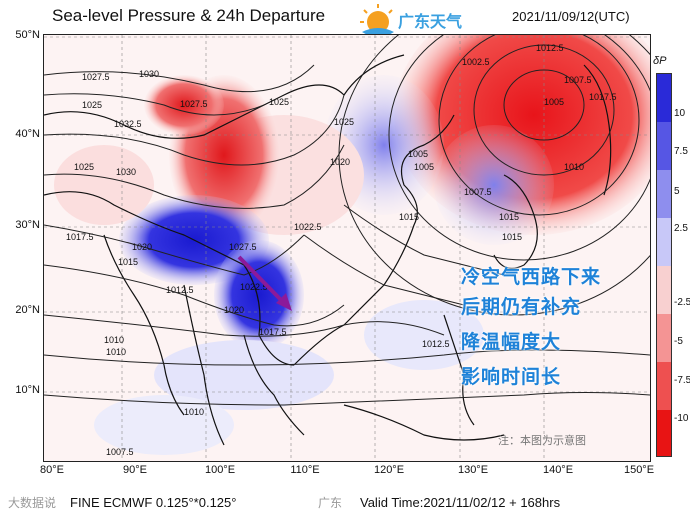 The image size is (690, 521). Describe the element at coordinates (677, 191) in the screenshot. I see `colorbar-tick: 5` at that location.